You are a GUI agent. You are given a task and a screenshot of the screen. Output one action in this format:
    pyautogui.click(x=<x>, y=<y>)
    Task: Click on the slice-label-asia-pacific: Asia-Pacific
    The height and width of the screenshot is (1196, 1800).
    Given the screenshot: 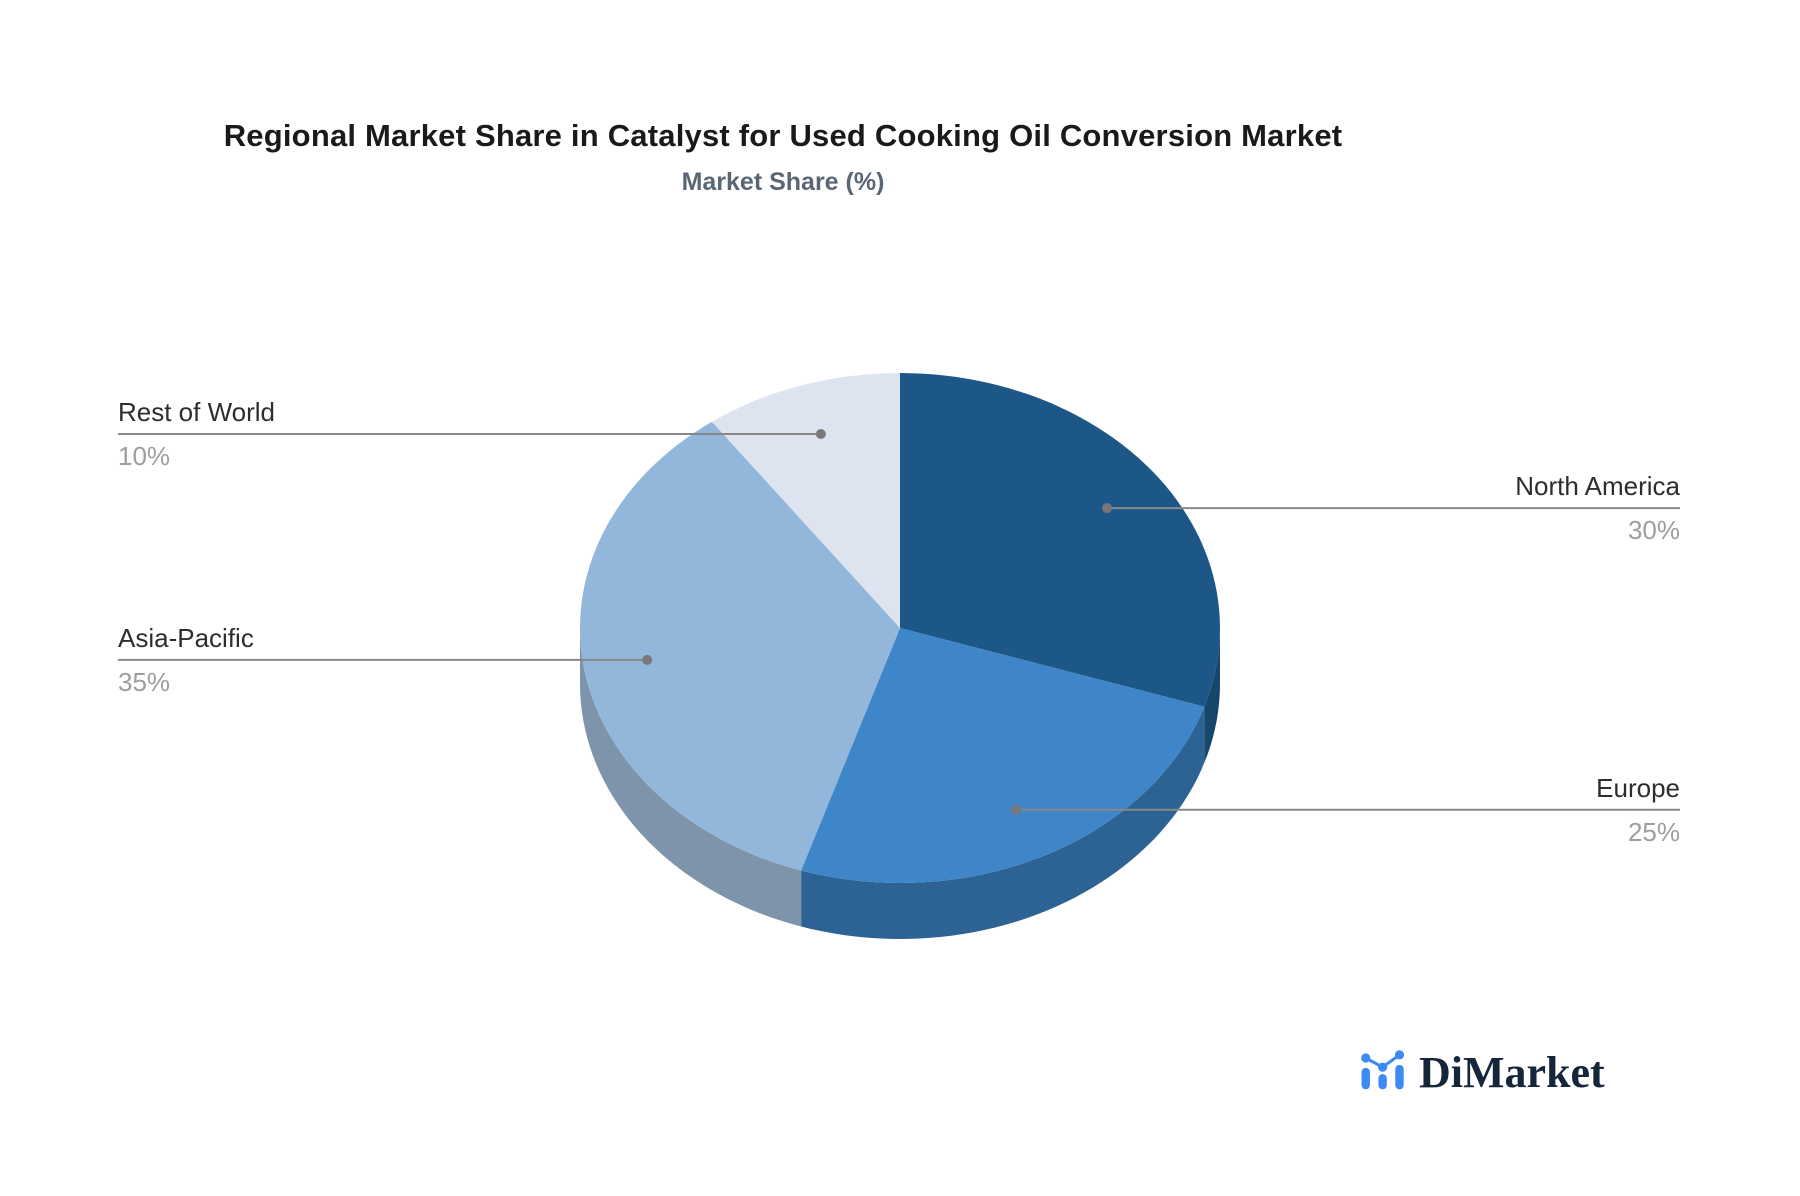 What is the action you would take?
    pyautogui.click(x=186, y=637)
    